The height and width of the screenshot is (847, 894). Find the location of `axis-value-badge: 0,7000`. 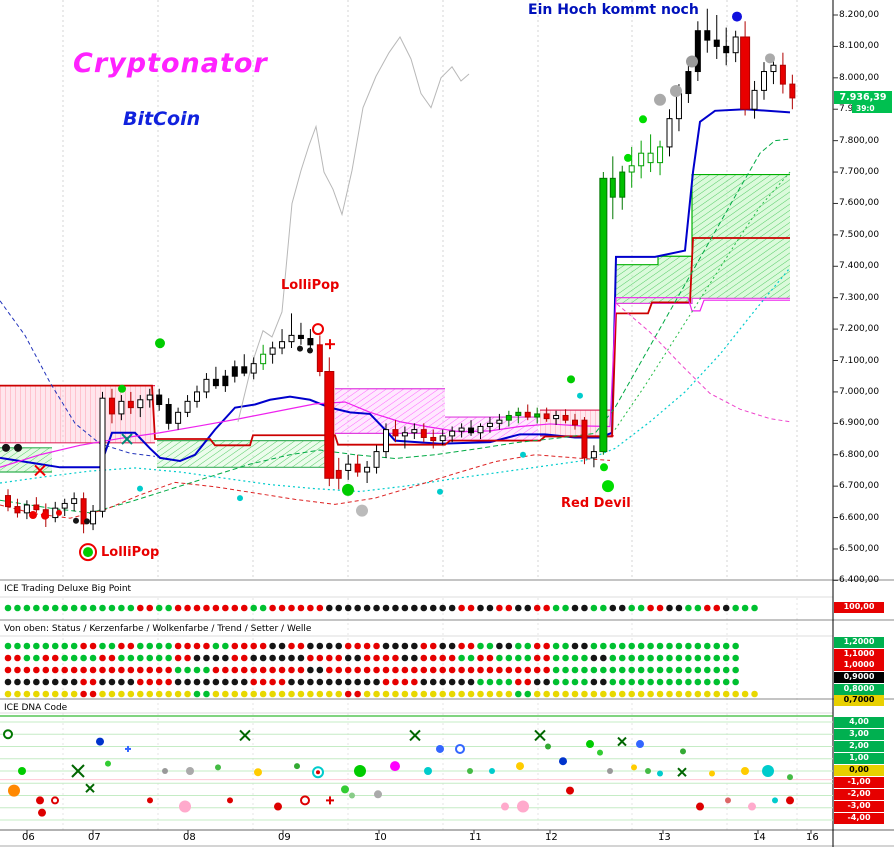

axis-value-badge: 0,7000 is located at coordinates (859, 700).